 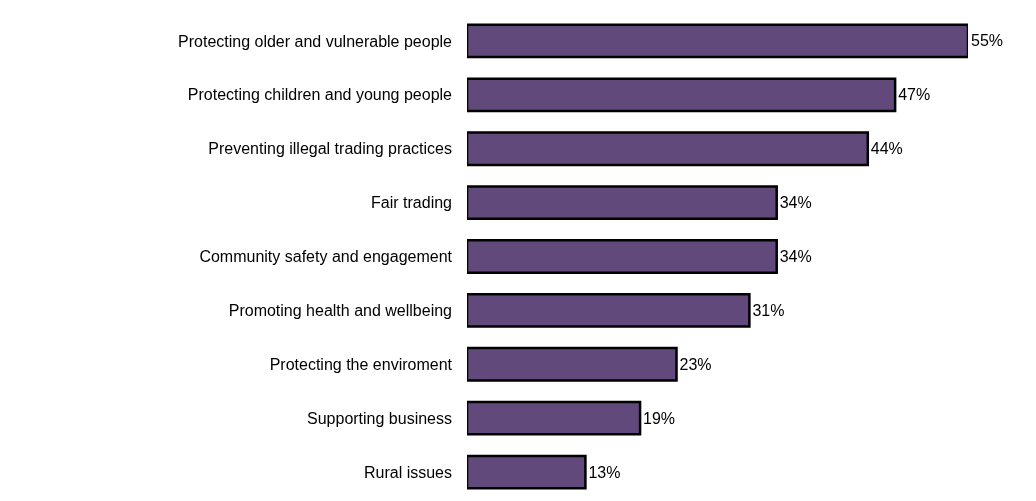 I want to click on y-tick-label: Protecting the enviroment, so click(x=361, y=364).